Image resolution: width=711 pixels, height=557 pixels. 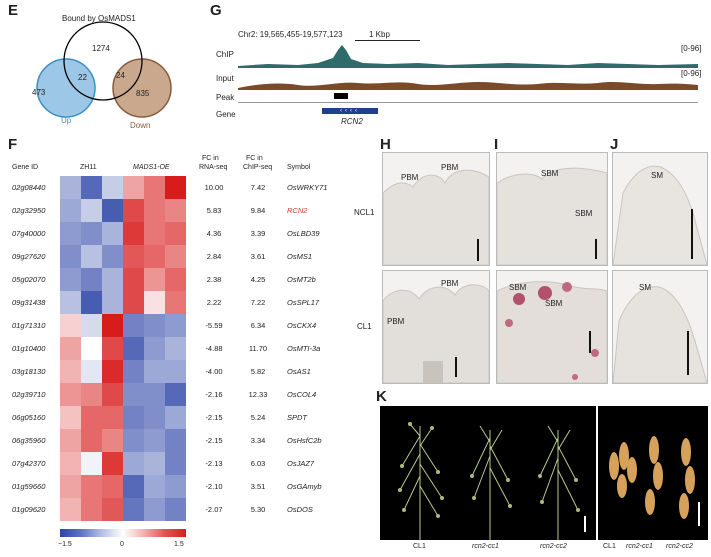 What do you see at coordinates (299, 371) in the screenshot?
I see `gene-symbol: OsAS1` at bounding box center [299, 371].